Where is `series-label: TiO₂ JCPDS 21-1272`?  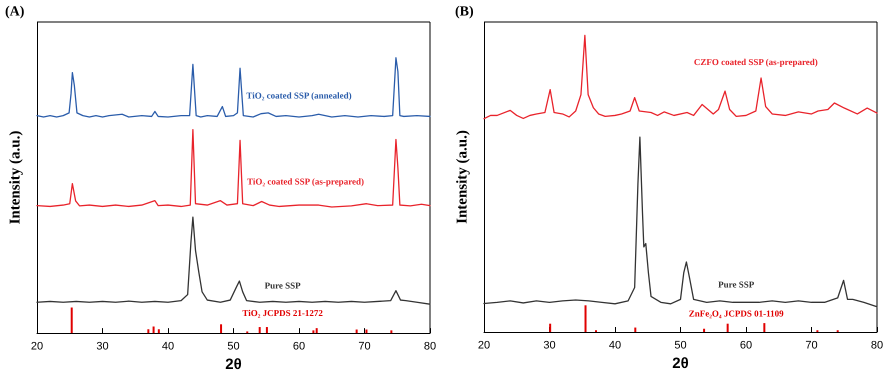 series-label: TiO₂ JCPDS 21-1272 is located at coordinates (283, 313).